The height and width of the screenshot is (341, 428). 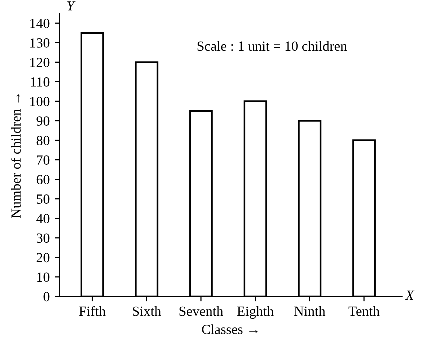 What do you see at coordinates (43, 199) in the screenshot?
I see `y-tick-label: 50` at bounding box center [43, 199].